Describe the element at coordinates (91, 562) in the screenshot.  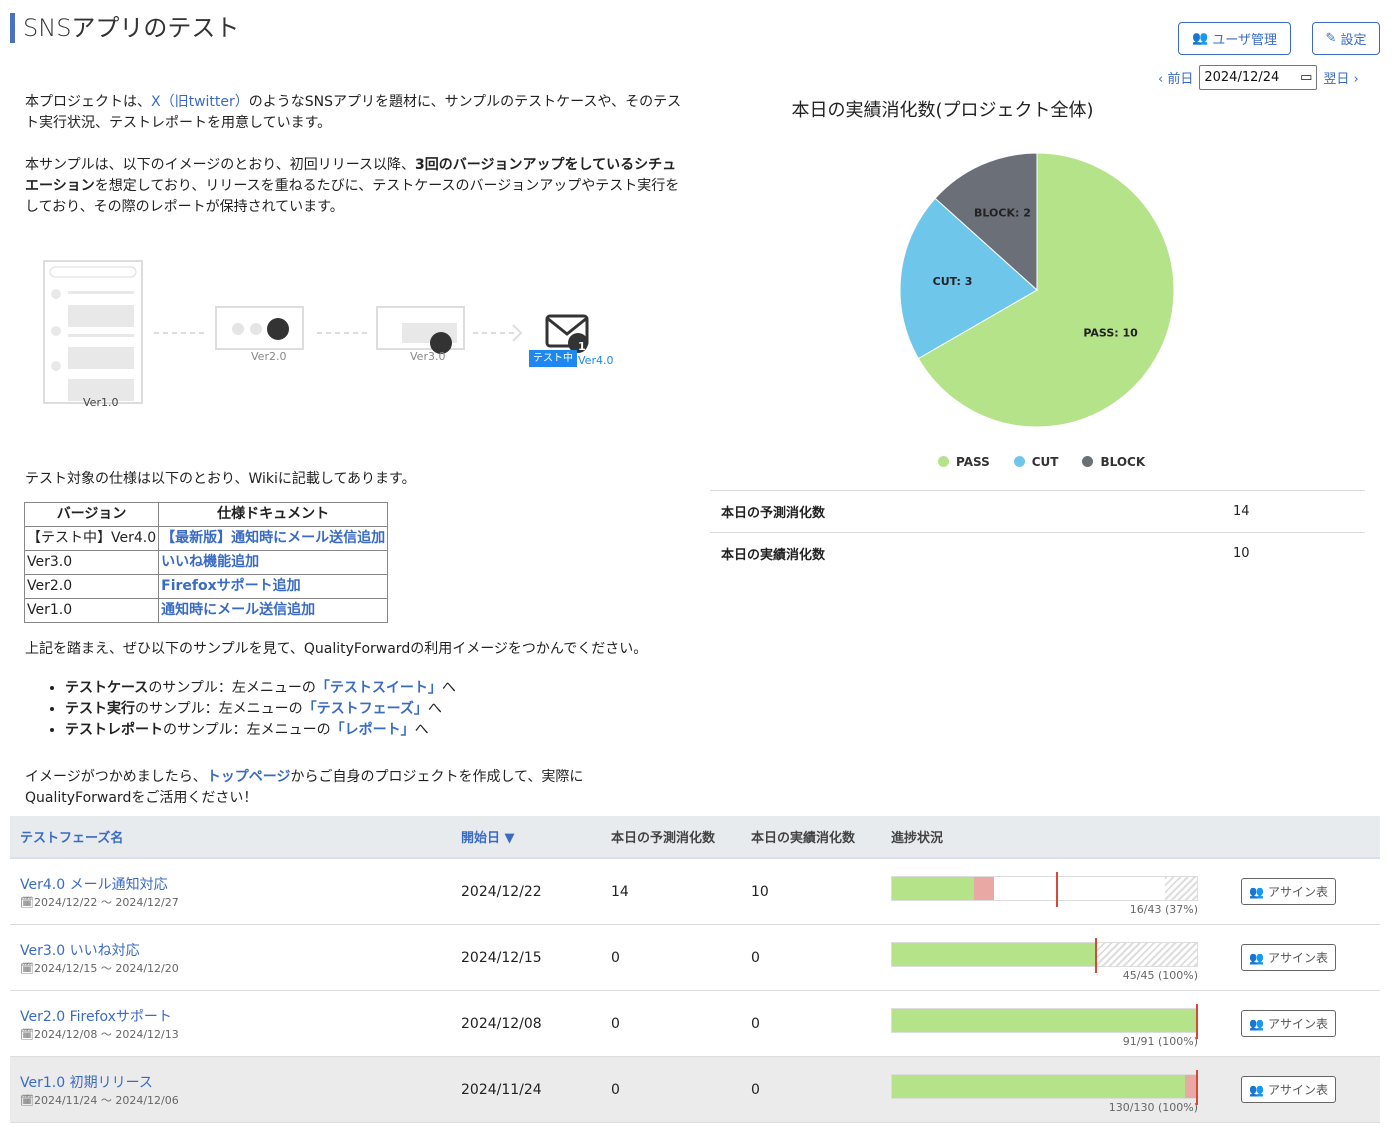
I see `spec-version: Ver3.0` at that location.